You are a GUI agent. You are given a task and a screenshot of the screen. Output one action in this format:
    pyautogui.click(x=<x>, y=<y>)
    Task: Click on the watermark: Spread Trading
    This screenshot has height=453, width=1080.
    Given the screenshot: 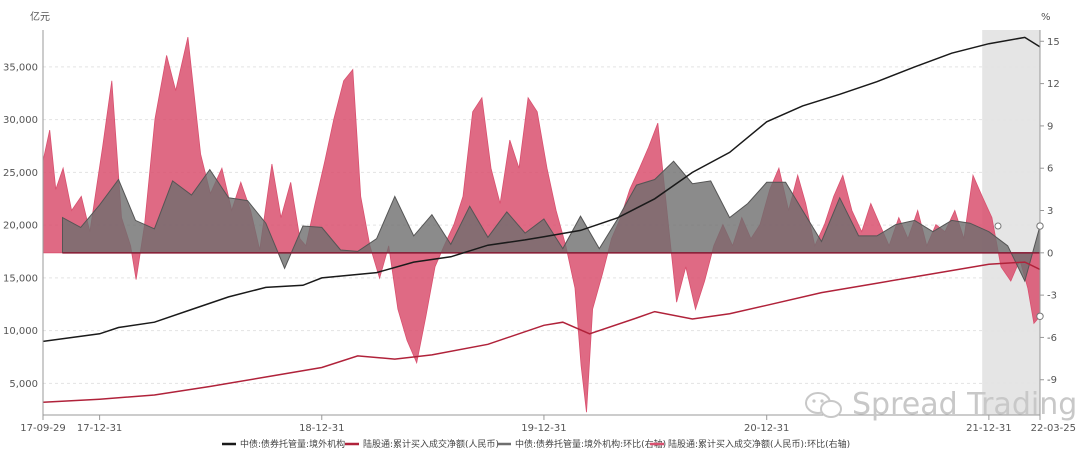 What is the action you would take?
    pyautogui.click(x=941, y=404)
    